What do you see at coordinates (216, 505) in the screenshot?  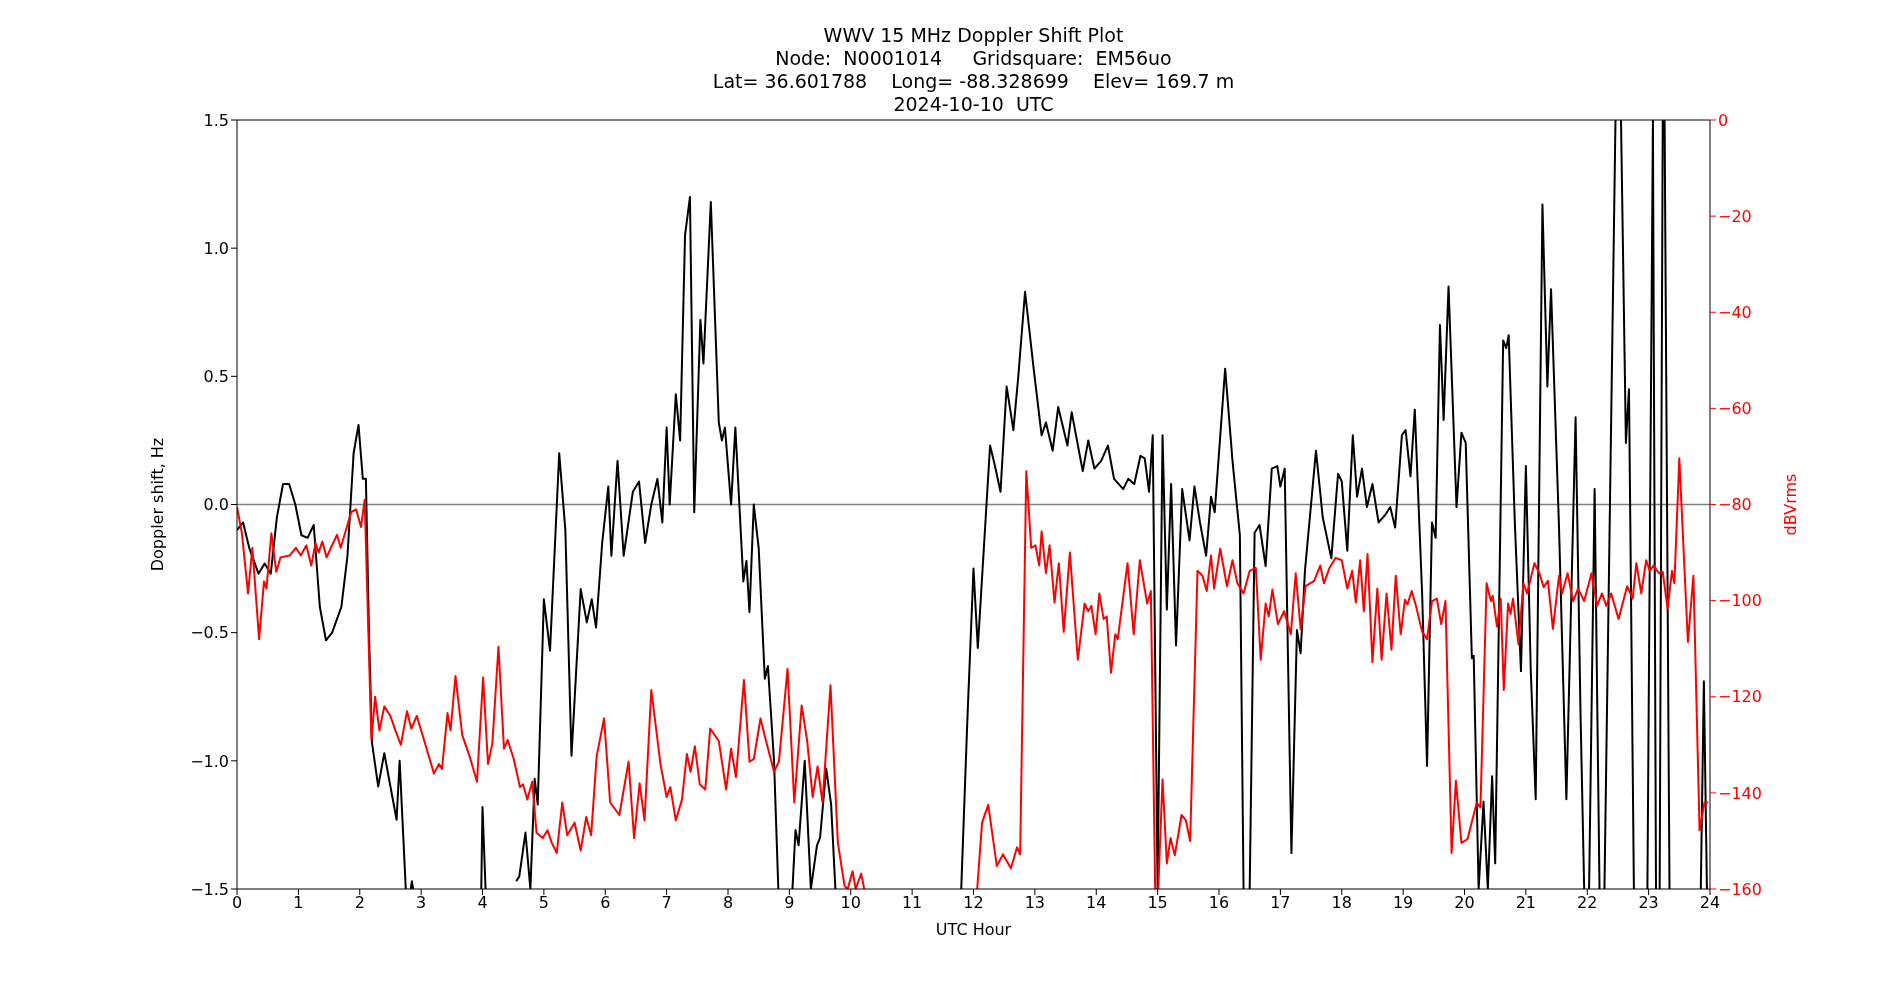 I see `y-tick-label: 0.0` at bounding box center [216, 505].